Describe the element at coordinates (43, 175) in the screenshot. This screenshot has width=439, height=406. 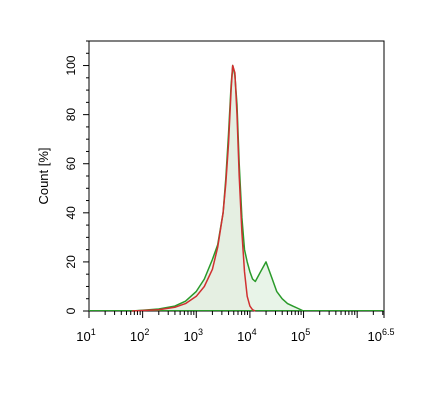
I see `y-axis-label: Count [%]` at that location.